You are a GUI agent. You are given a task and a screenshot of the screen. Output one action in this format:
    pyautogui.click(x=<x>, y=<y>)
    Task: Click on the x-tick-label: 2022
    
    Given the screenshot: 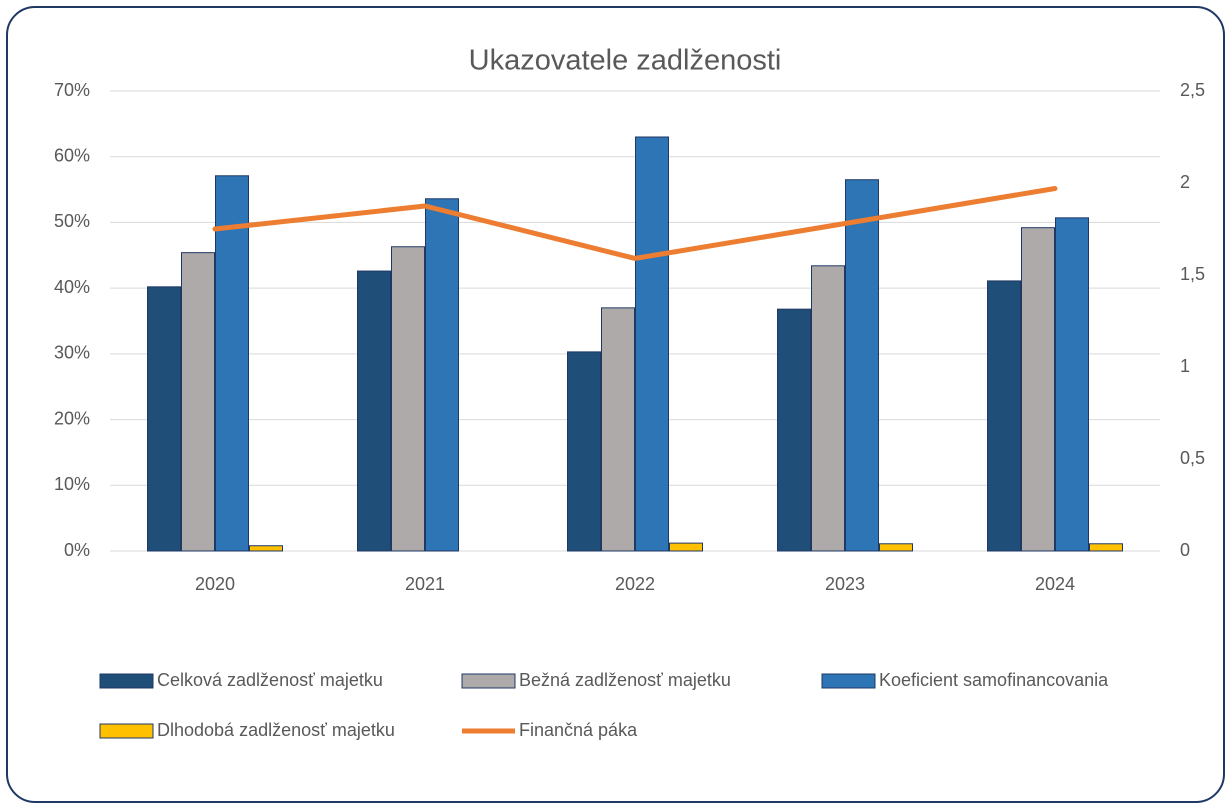 What is the action you would take?
    pyautogui.click(x=635, y=584)
    